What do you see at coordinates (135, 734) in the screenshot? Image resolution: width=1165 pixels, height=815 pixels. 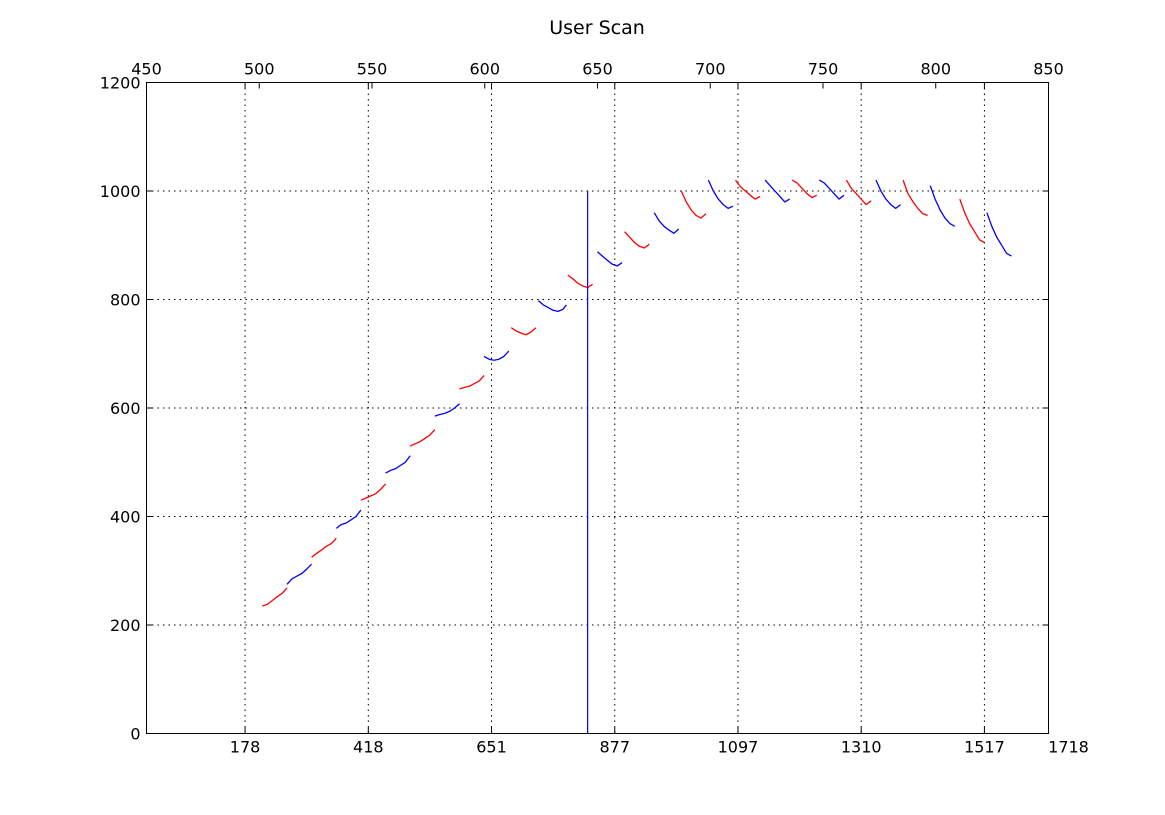 I see `y-tick-label: 0` at bounding box center [135, 734].